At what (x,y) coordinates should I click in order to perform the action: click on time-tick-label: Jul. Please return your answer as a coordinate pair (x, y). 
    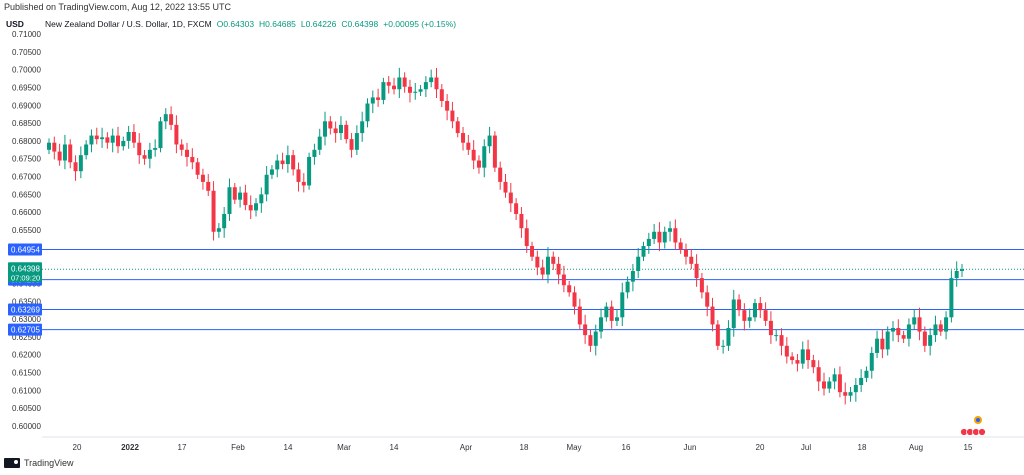
    Looking at the image, I should click on (806, 447).